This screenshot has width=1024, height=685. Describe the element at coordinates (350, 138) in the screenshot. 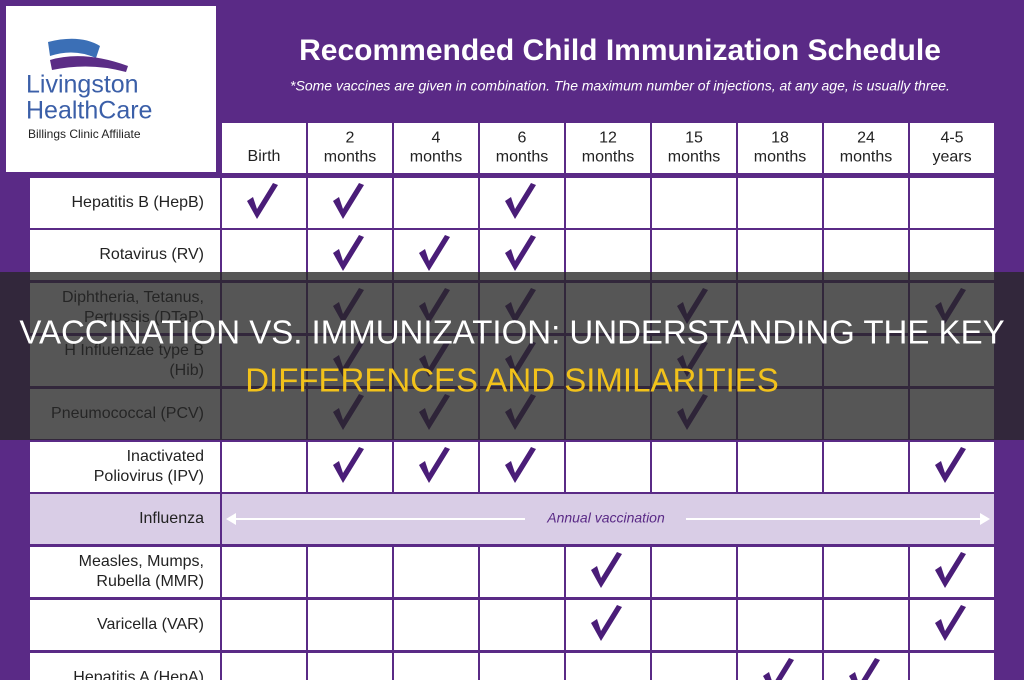

I see `column-header: 2` at that location.